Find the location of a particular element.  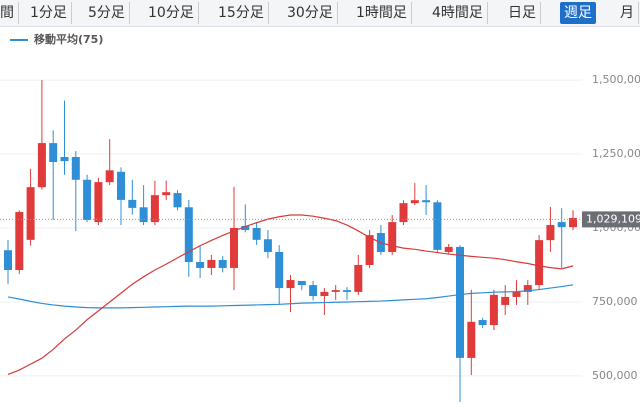

tab: 1時間足 is located at coordinates (382, 13).